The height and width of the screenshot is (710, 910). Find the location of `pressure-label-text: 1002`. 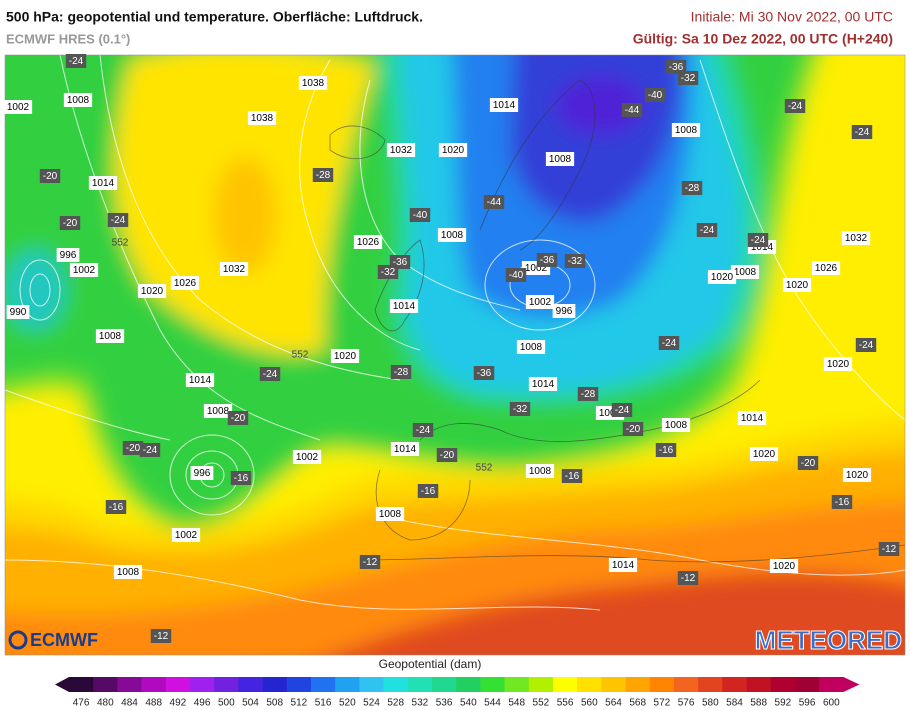

pressure-label-text: 1002 is located at coordinates (186, 535).